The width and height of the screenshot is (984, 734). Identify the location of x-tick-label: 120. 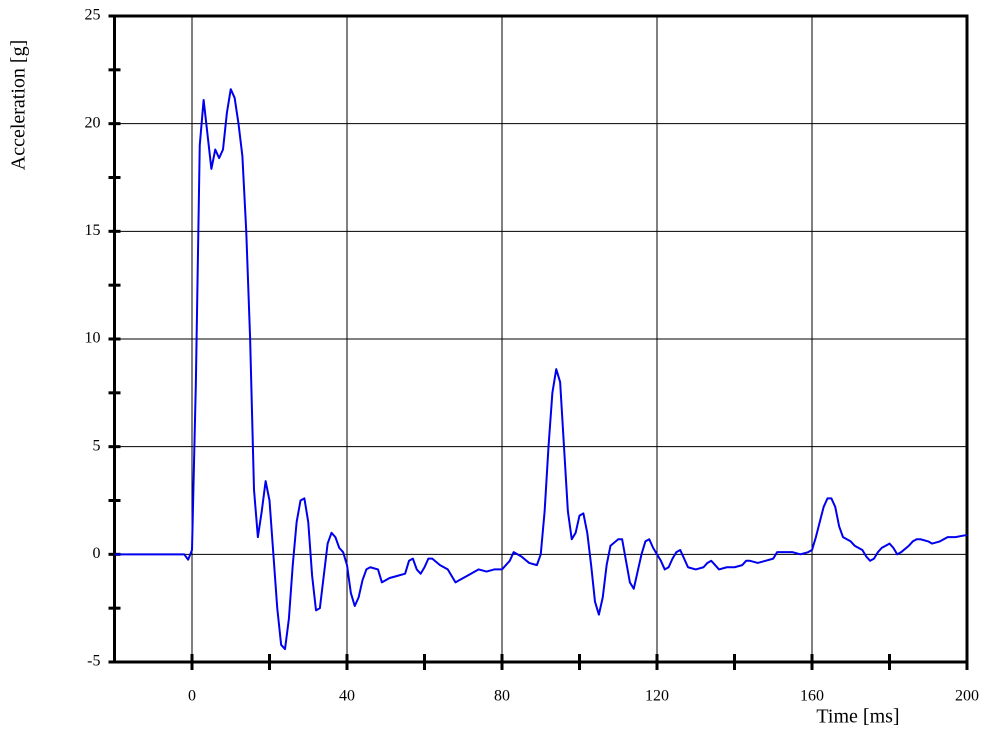
(657, 696).